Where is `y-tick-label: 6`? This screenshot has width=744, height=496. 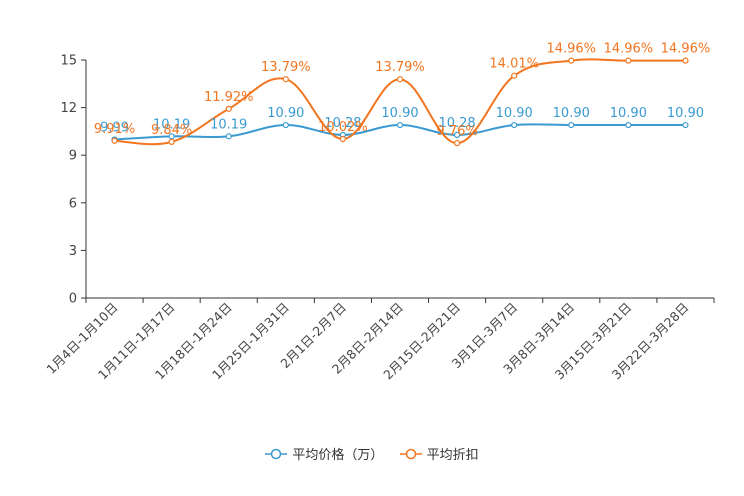 y-tick-label: 6 is located at coordinates (73, 203).